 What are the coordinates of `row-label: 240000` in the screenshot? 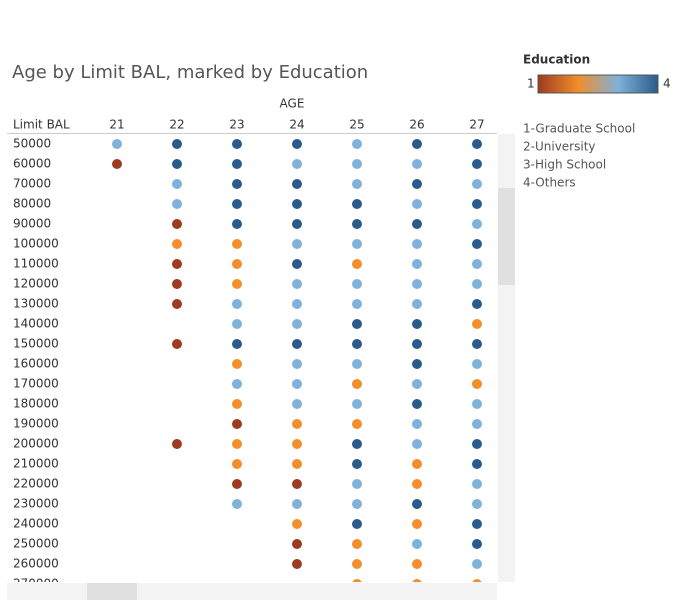 It's located at (36, 524).